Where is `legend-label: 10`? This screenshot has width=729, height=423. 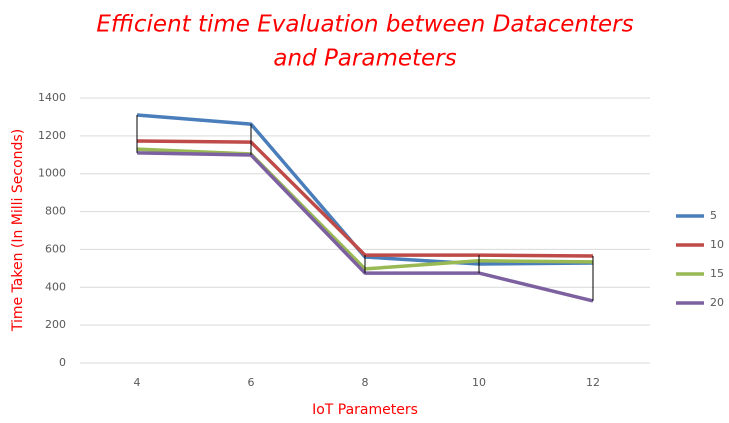 legend-label: 10 is located at coordinates (717, 244).